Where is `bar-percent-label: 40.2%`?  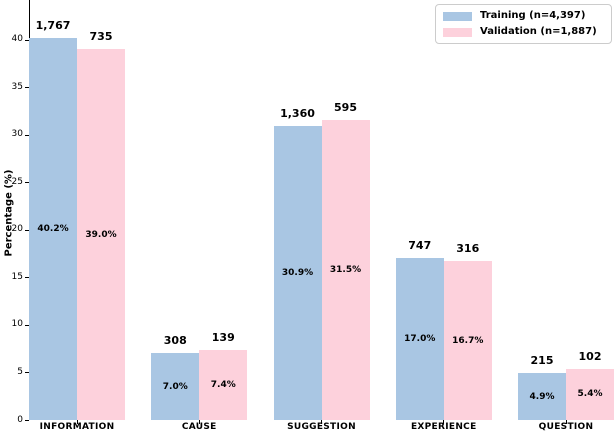
bar-percent-label: 40.2% is located at coordinates (53, 228).